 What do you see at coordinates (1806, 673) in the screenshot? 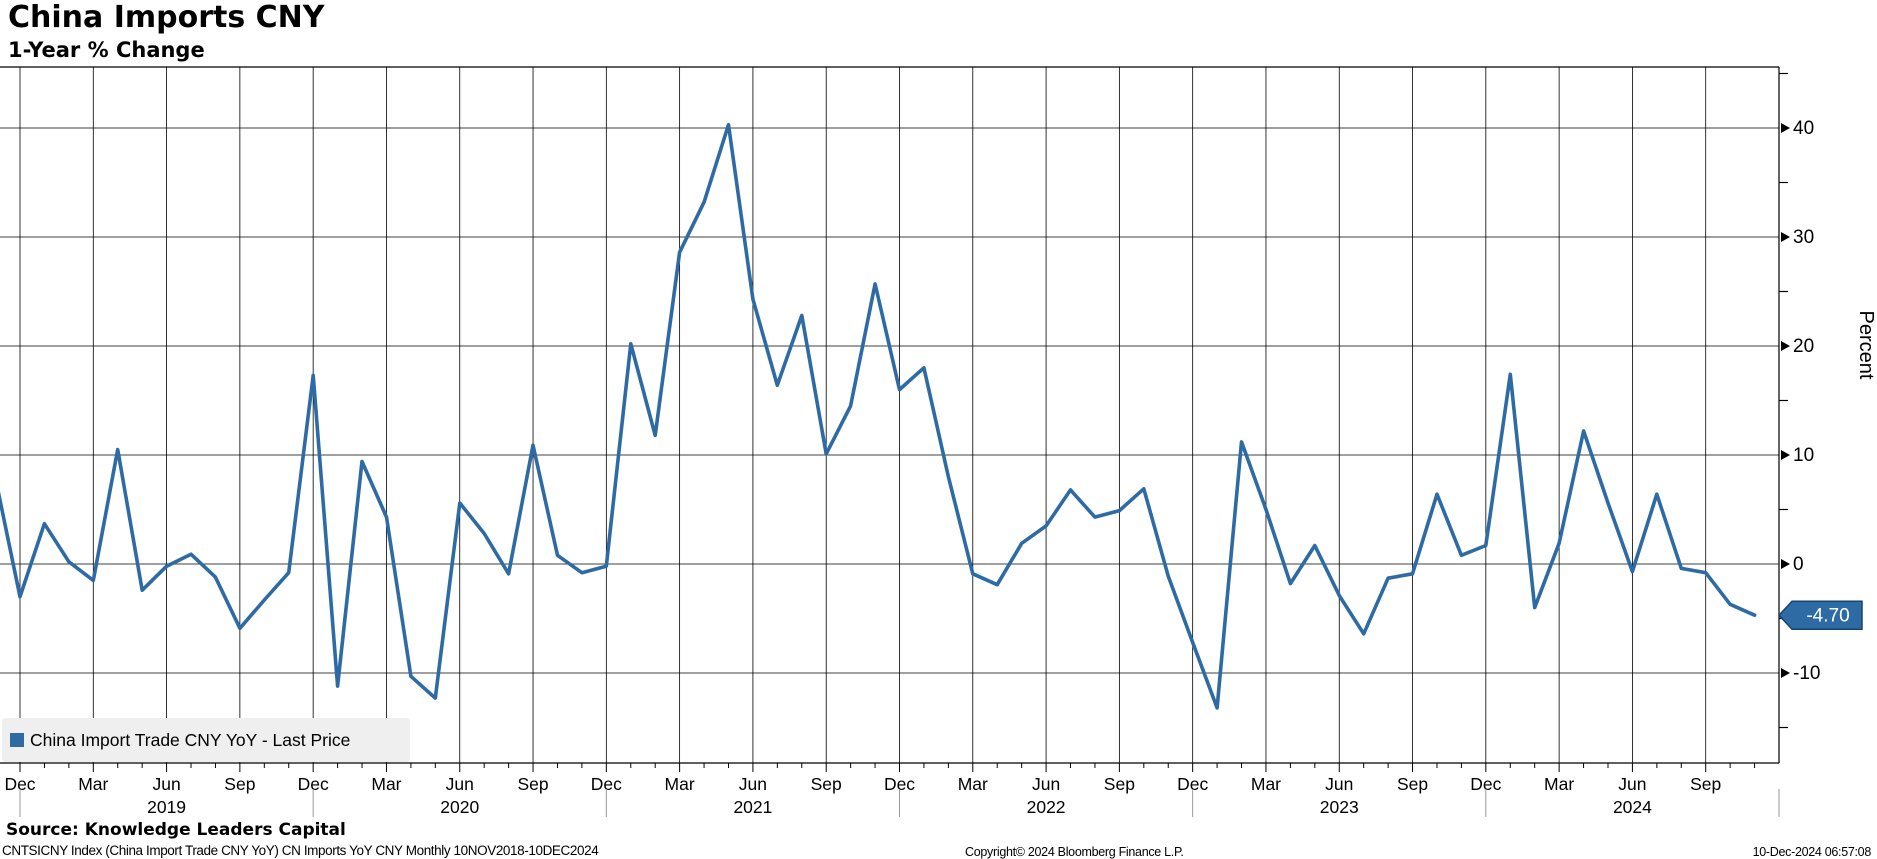
I see `y-tick-label: -10` at bounding box center [1806, 673].